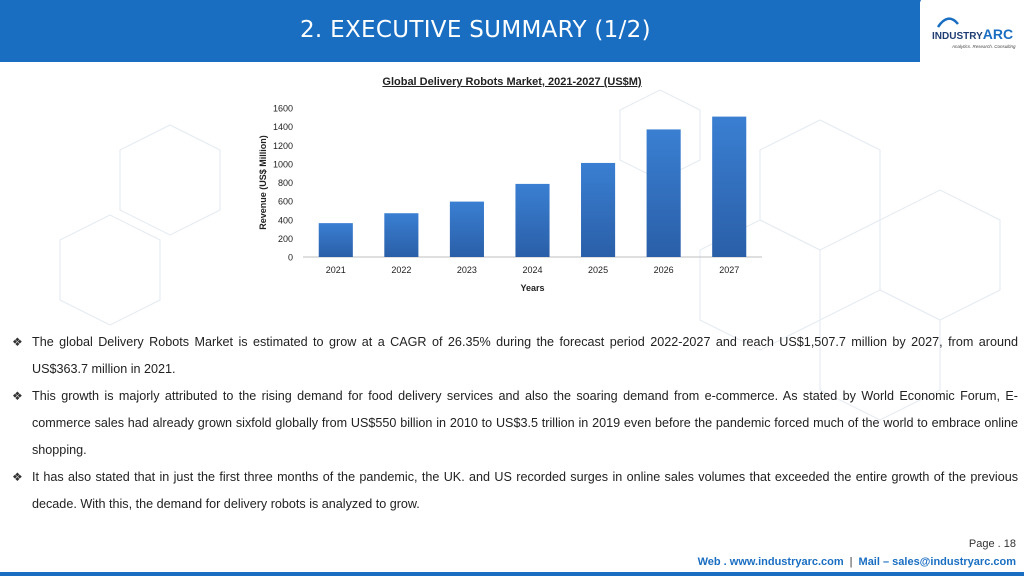 This screenshot has width=1024, height=576. What do you see at coordinates (937, 562) in the screenshot?
I see `email-link: Mail – sales@industryarc.com` at bounding box center [937, 562].